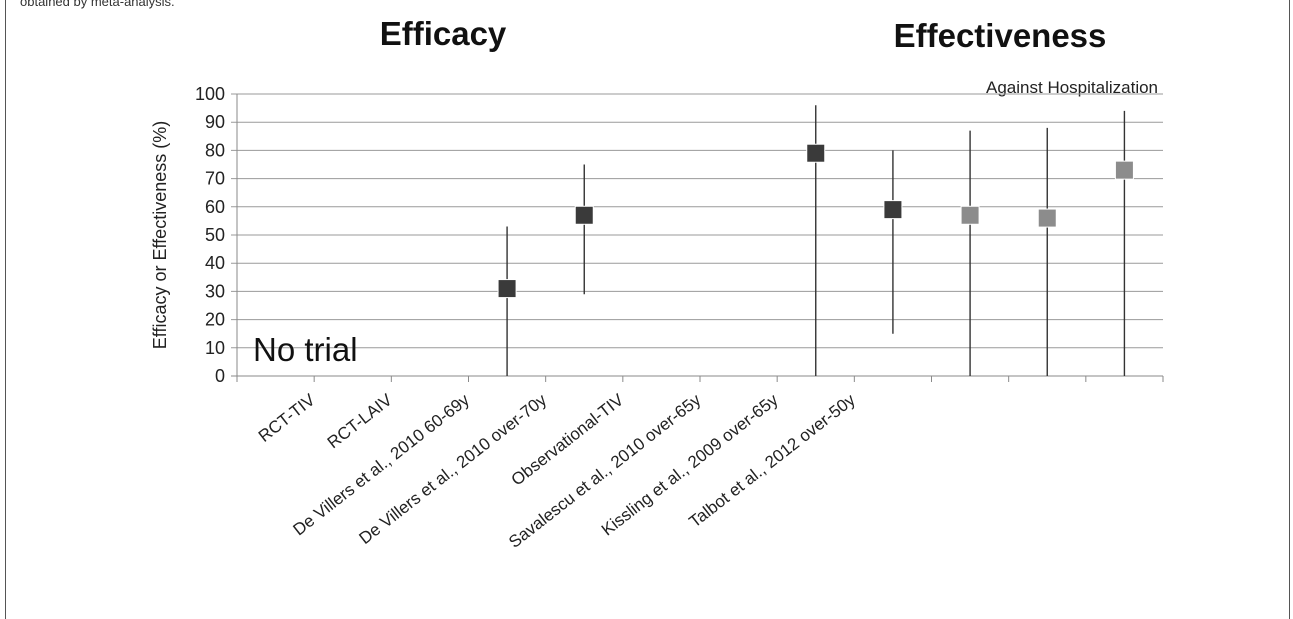  What do you see at coordinates (215, 179) in the screenshot?
I see `y-tick-label: 70` at bounding box center [215, 179].